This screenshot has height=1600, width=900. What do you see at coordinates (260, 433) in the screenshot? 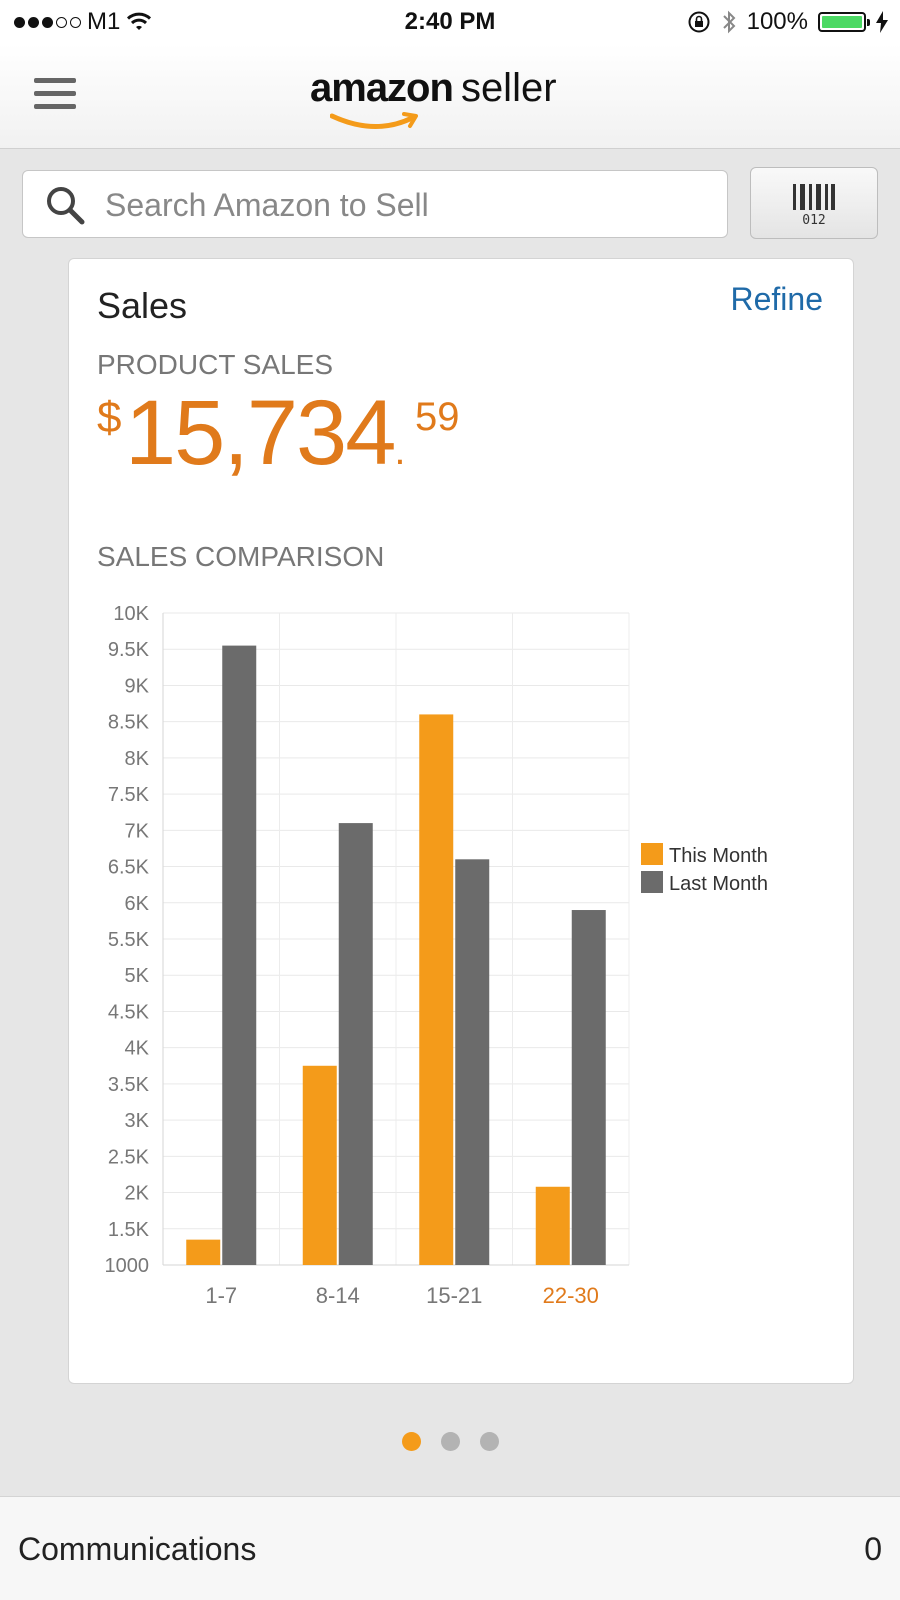
I see `amount-whole-value: 15,734` at bounding box center [260, 433].